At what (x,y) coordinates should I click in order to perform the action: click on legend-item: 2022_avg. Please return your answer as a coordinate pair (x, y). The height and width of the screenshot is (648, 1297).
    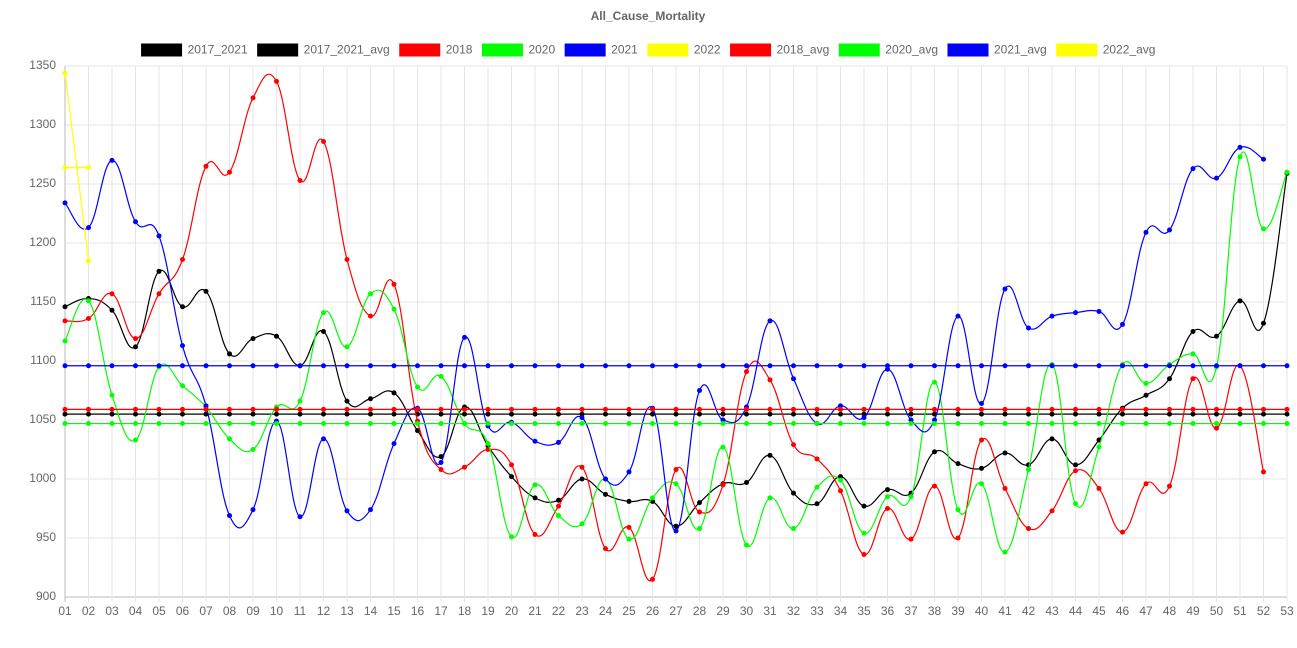
    Looking at the image, I should click on (1105, 50).